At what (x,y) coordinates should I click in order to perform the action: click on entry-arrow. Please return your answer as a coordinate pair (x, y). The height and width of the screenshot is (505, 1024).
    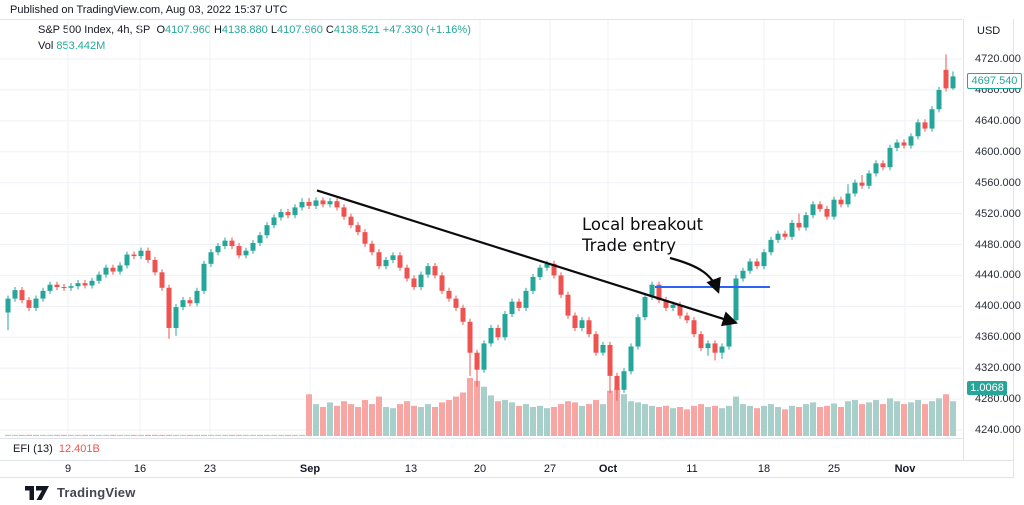
    Looking at the image, I should click on (695, 275).